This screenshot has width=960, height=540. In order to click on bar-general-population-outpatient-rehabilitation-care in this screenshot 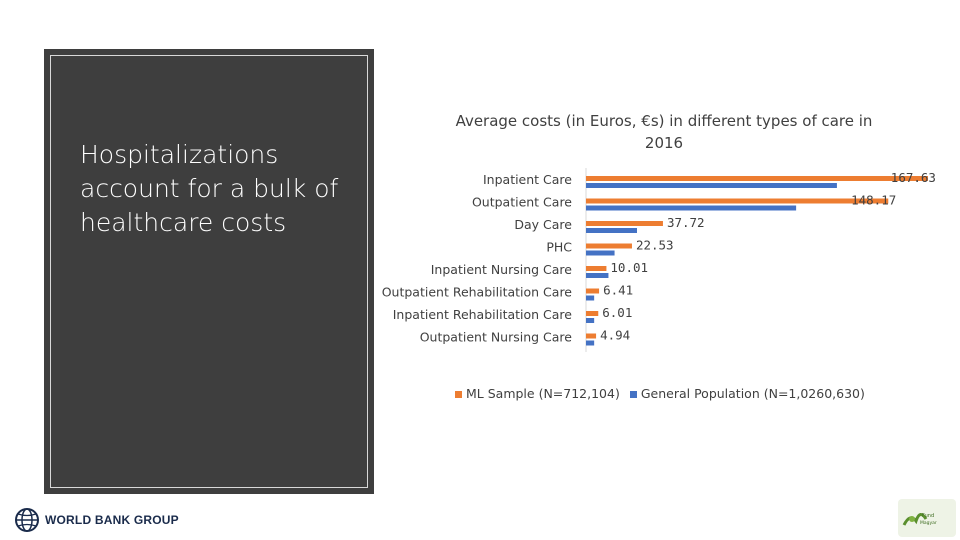, I will do `click(590, 298)`.